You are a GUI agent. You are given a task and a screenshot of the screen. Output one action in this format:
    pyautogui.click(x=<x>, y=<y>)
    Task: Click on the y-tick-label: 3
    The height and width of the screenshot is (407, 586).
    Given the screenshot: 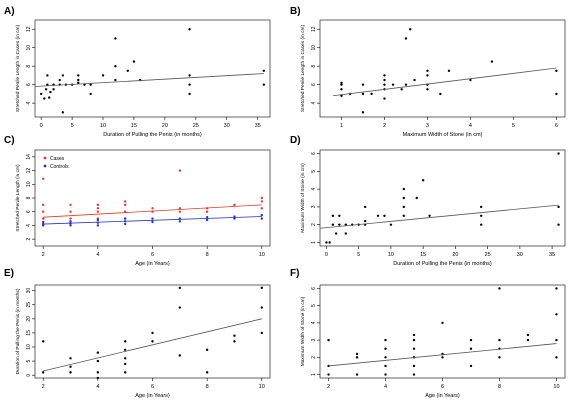 What is the action you would take?
    pyautogui.click(x=314, y=340)
    